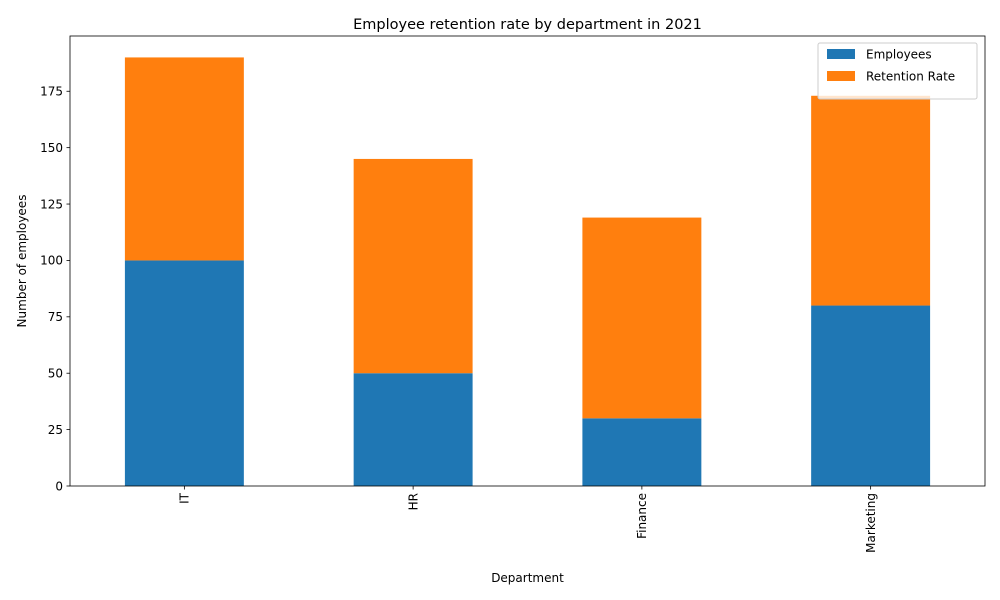 This screenshot has width=1000, height=600. What do you see at coordinates (413, 429) in the screenshot?
I see `bar-hr-employees` at bounding box center [413, 429].